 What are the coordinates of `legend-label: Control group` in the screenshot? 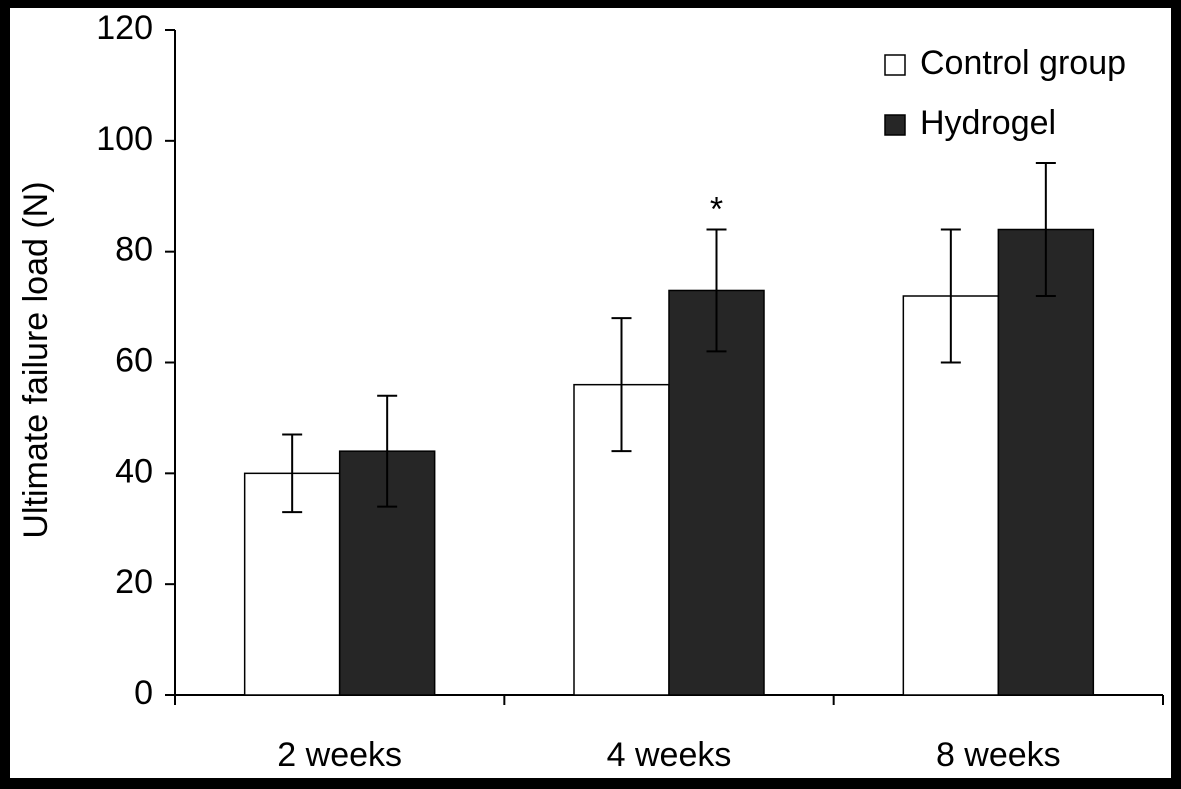 It's located at (1023, 63).